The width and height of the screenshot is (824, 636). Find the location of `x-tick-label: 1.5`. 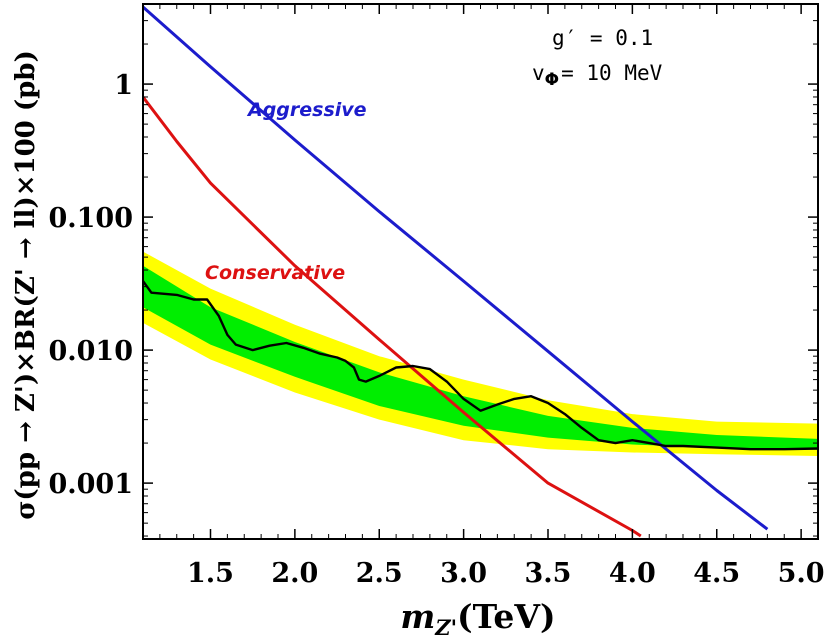

x-tick-label: 1.5 is located at coordinates (210, 573).